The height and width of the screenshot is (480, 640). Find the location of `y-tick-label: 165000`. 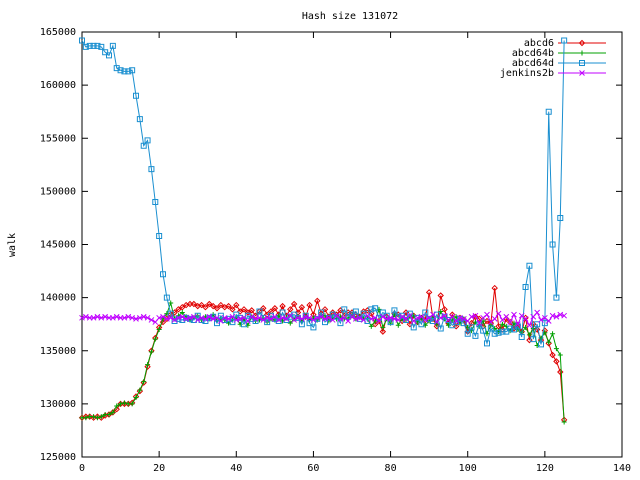

y-tick-label: 165000 is located at coordinates (58, 32).